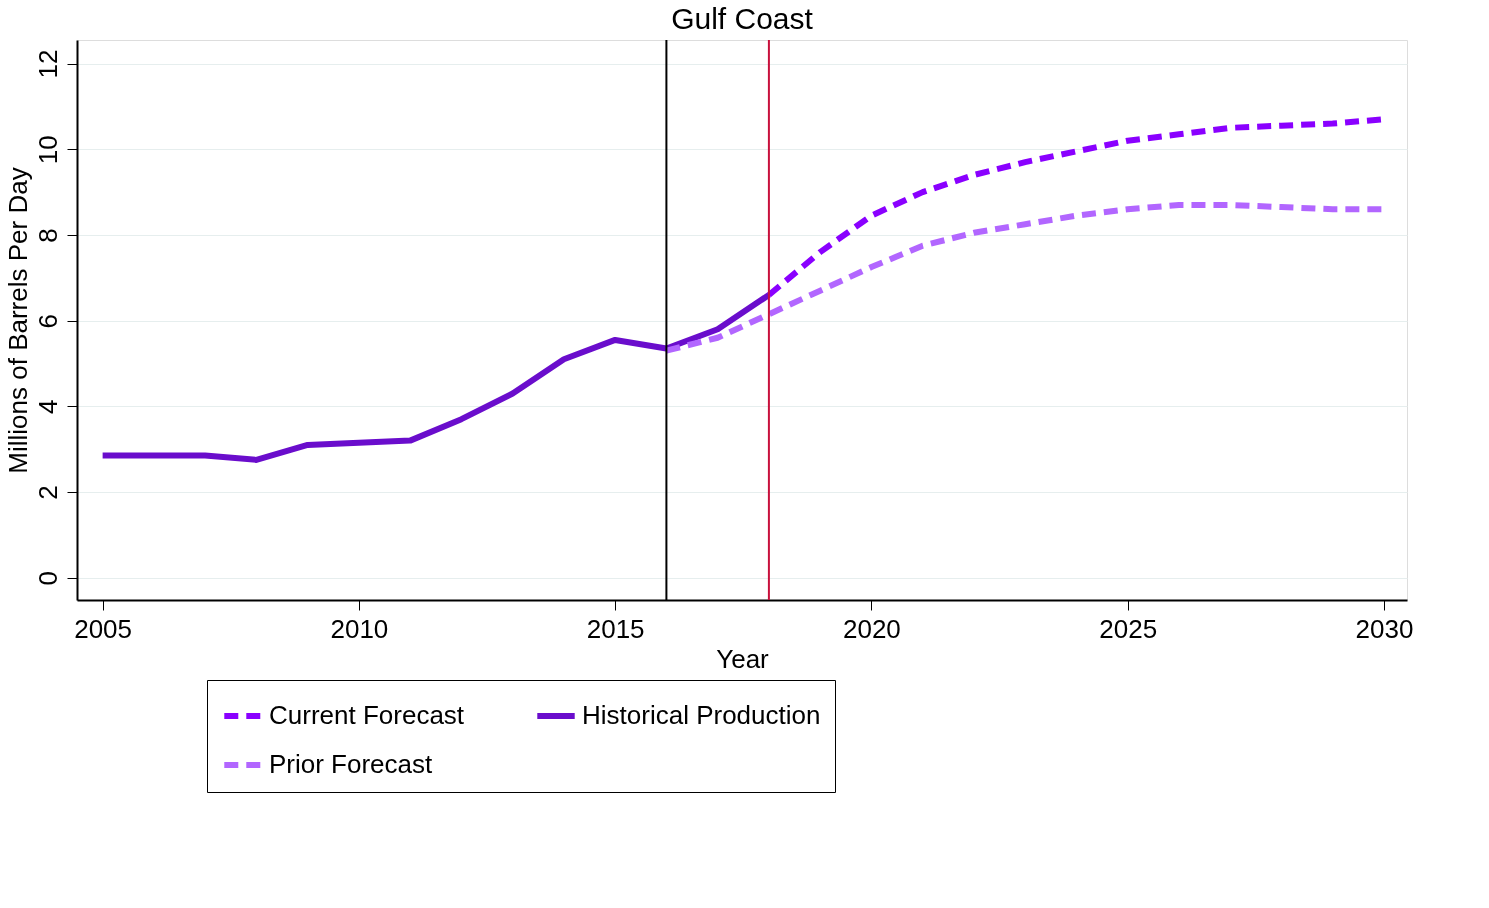  Describe the element at coordinates (17, 320) in the screenshot. I see `y-axis-title: Millions of Barrels Per Day` at that location.